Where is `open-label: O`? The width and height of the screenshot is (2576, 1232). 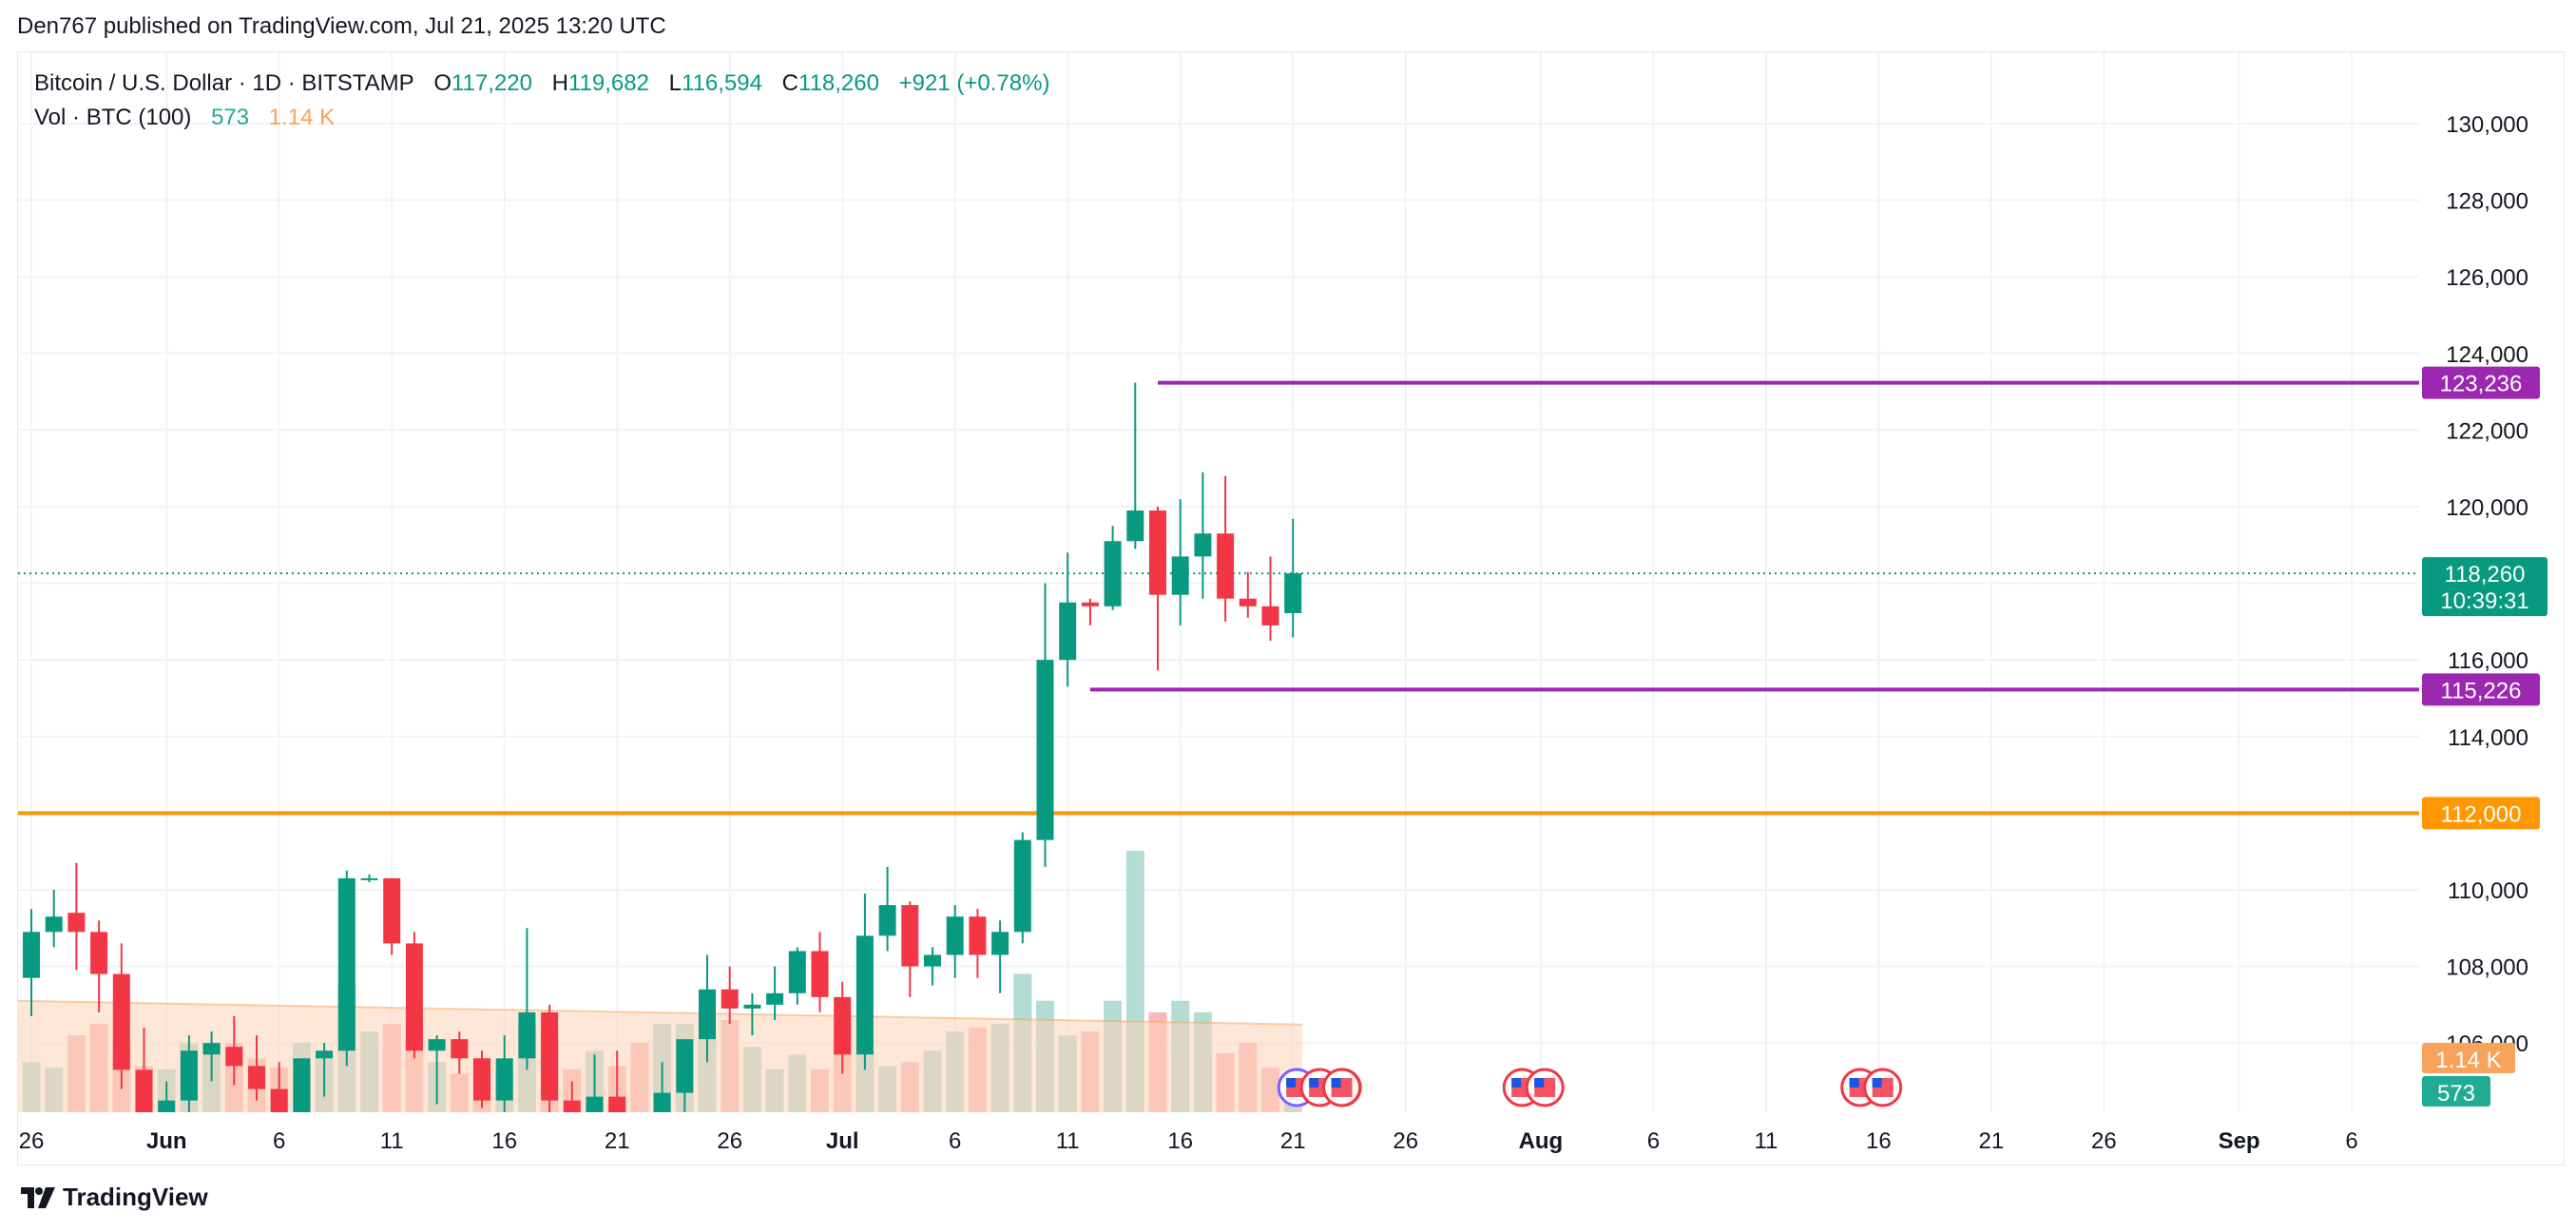 open-label: O is located at coordinates (443, 83).